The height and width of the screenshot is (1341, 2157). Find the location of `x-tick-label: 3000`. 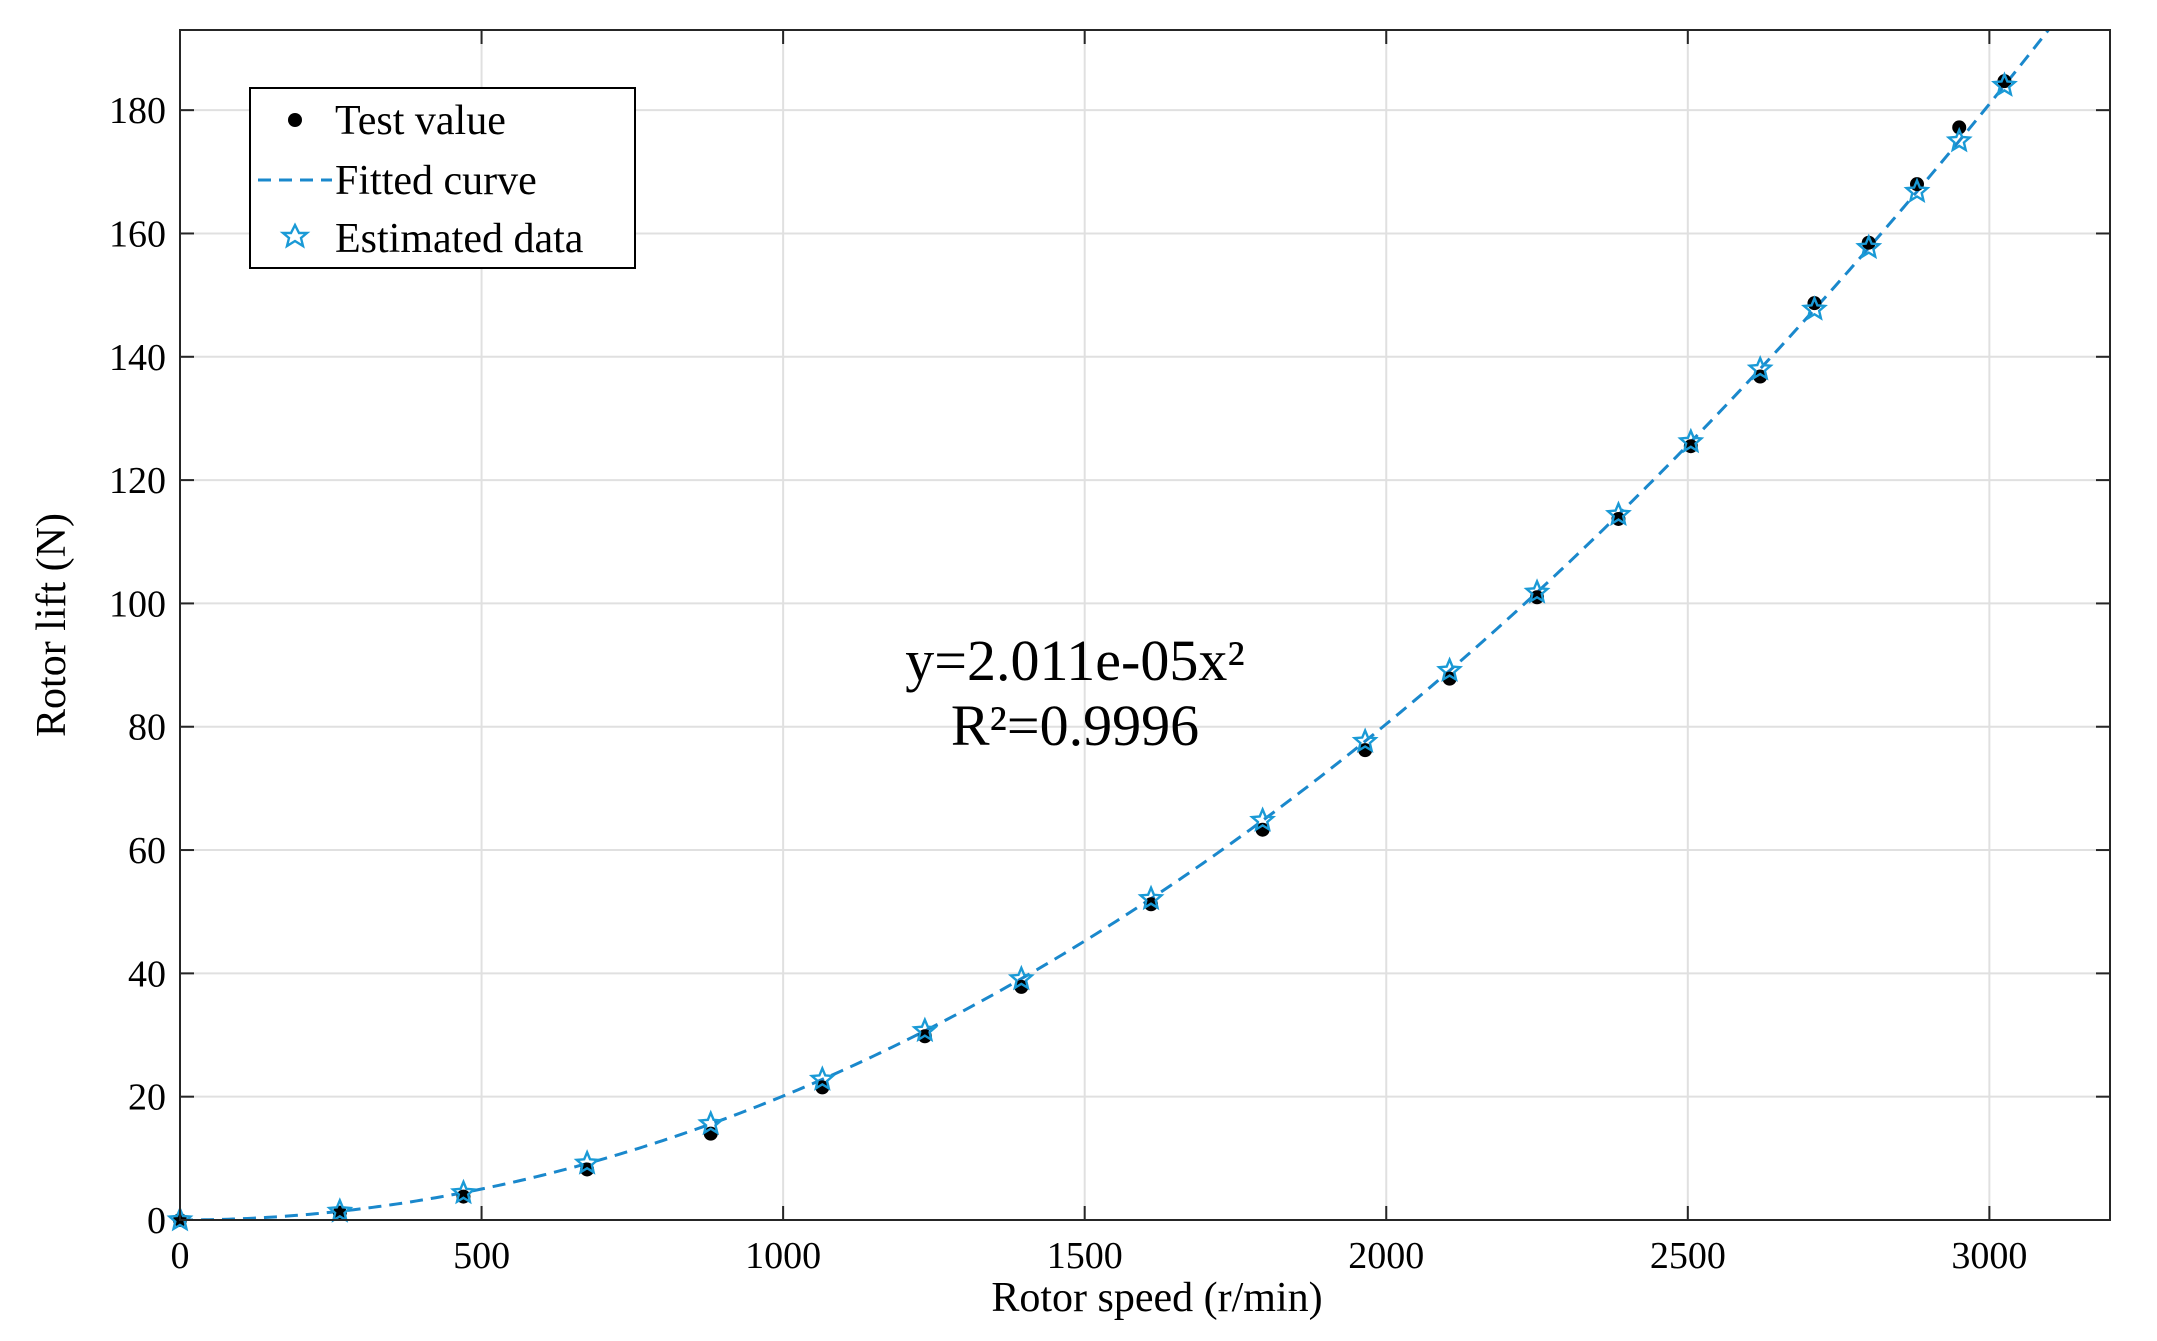

x-tick-label: 3000 is located at coordinates (1989, 1256).